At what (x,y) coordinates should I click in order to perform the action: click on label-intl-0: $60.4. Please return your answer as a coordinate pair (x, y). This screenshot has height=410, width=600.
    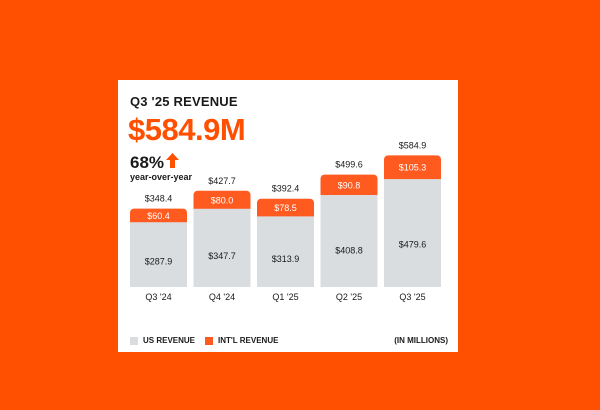
    Looking at the image, I should click on (158, 216).